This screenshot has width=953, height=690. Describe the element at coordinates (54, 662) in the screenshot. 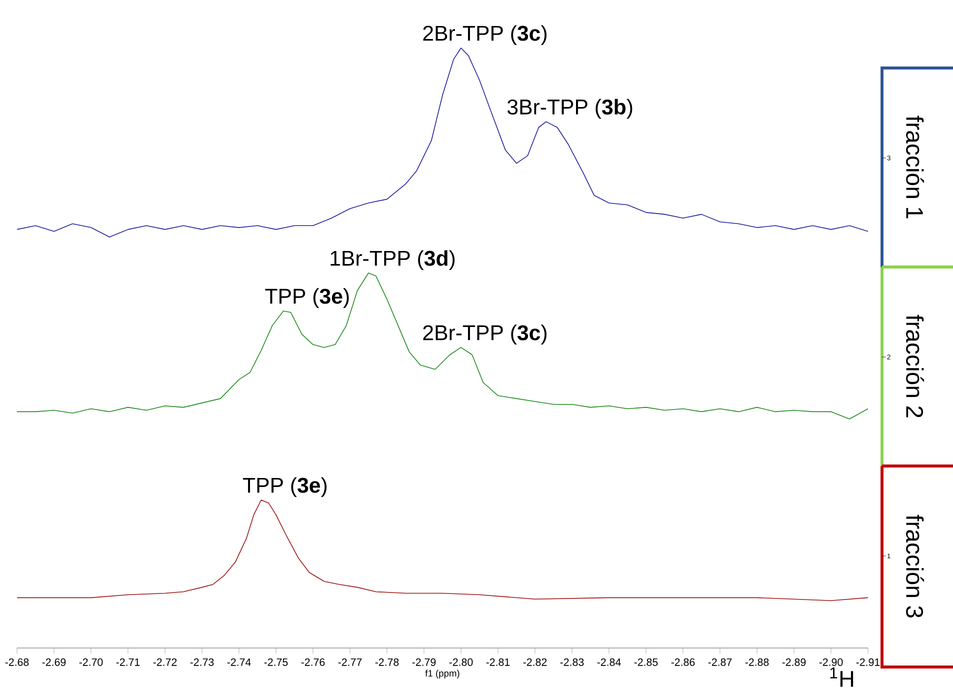

I see `x-tick-label: -2.69` at that location.